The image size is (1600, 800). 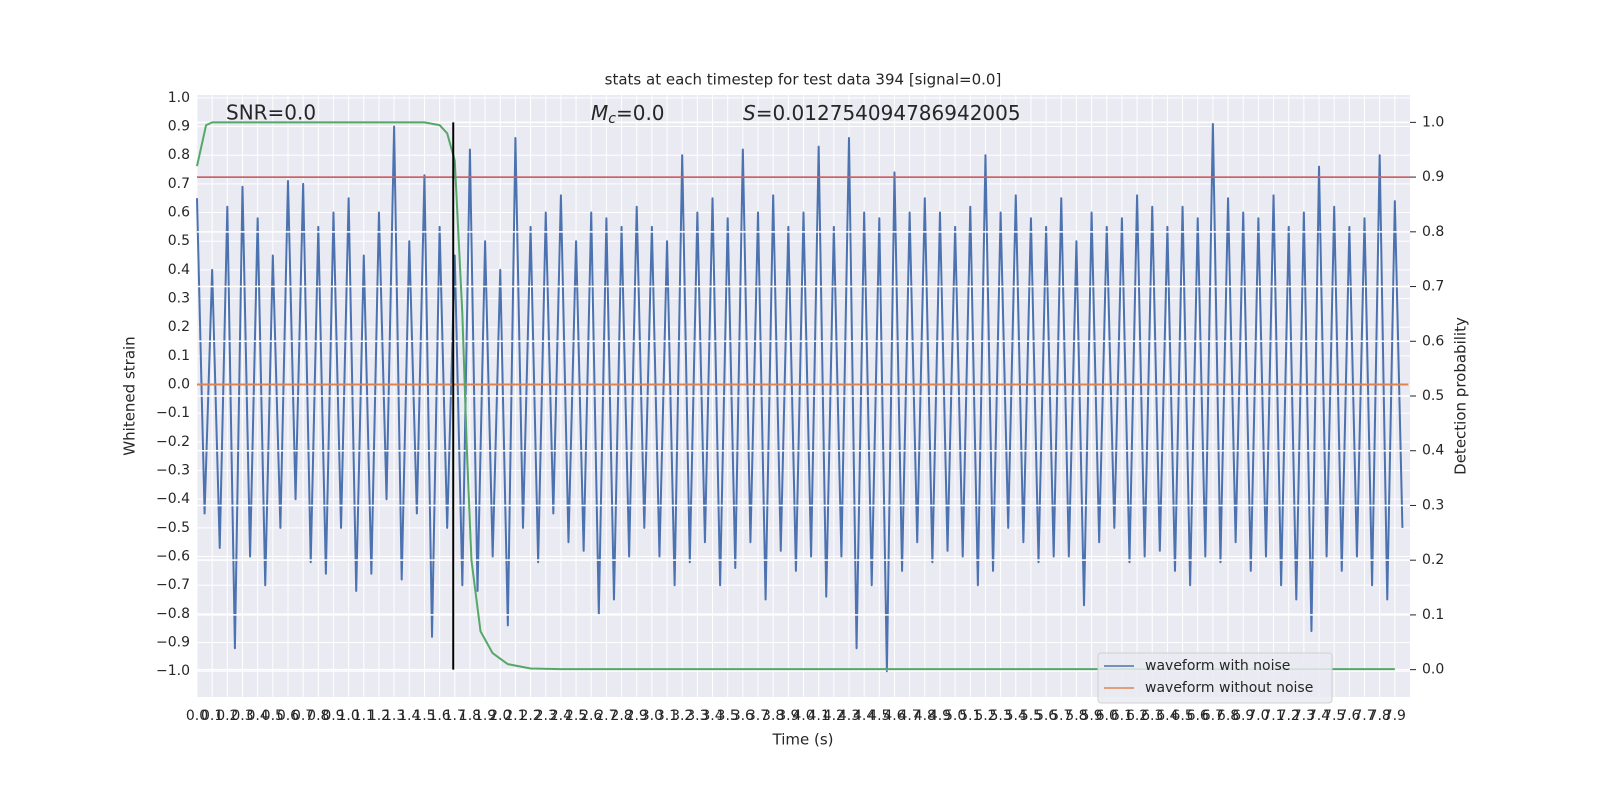 I want to click on x-tick-label: 3.6, so click(x=743, y=716).